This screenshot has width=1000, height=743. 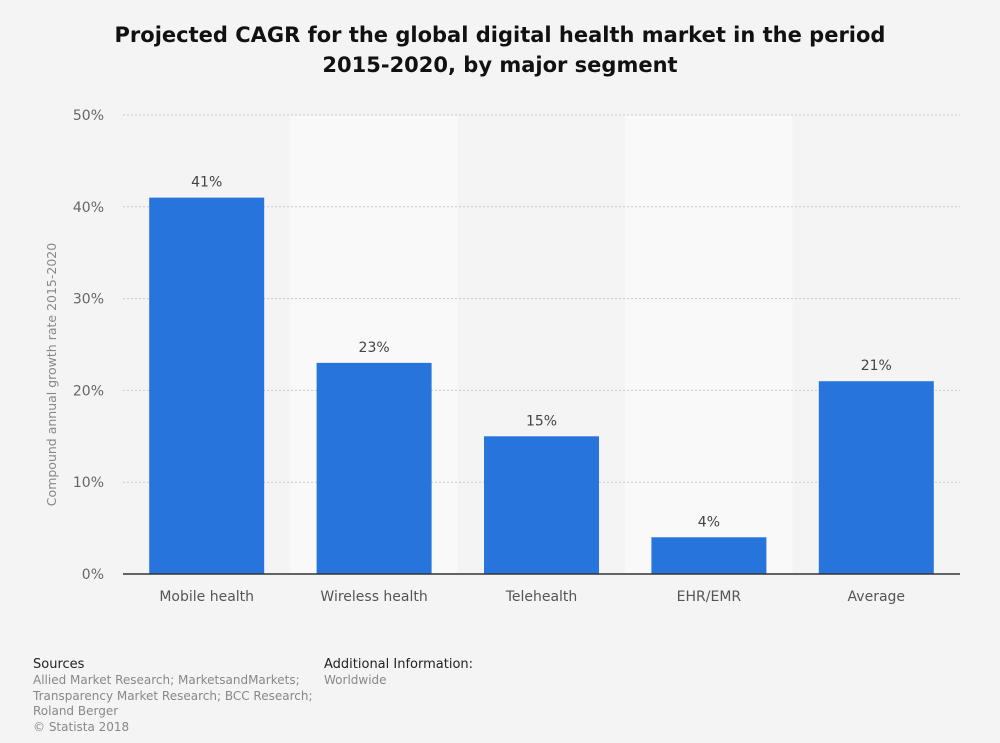 I want to click on additional-info-heading: Additional Information:, so click(x=399, y=664).